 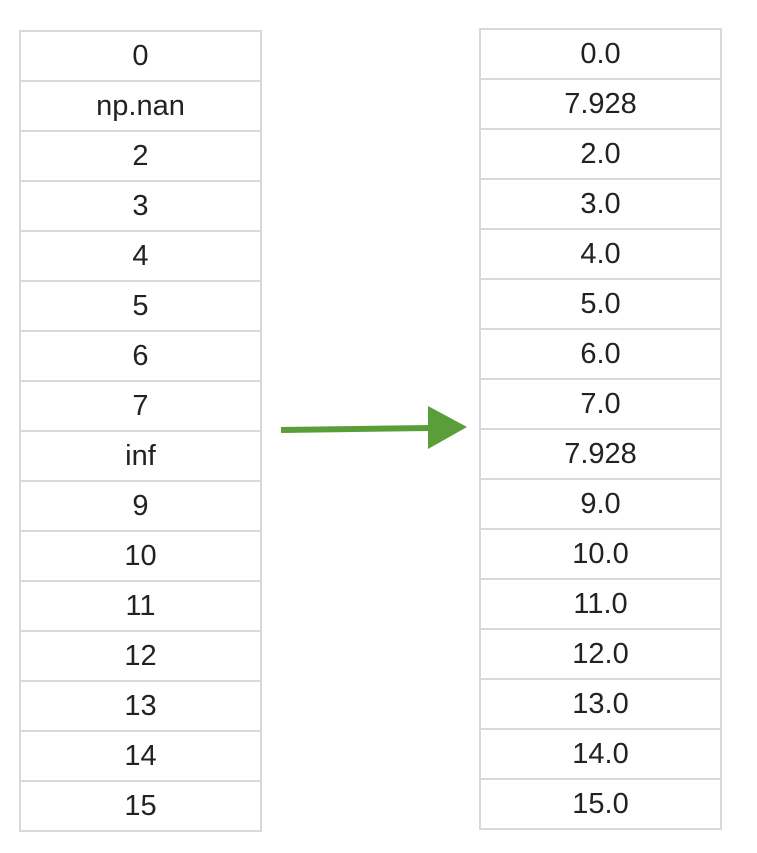 I want to click on table-cell: 6, so click(x=140, y=357).